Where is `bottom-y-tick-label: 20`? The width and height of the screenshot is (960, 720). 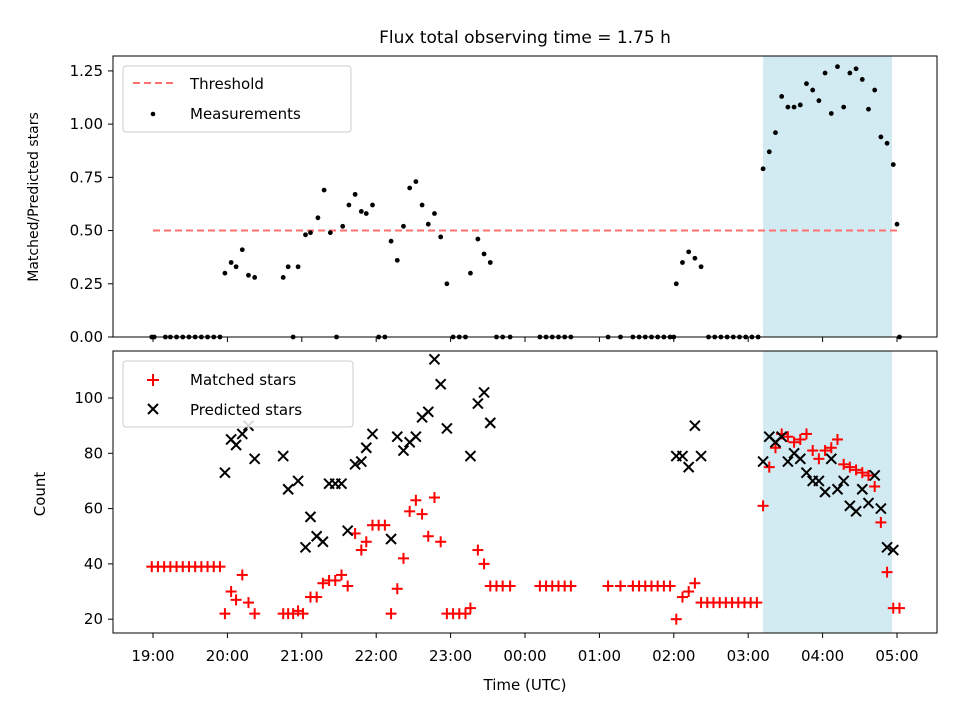 bottom-y-tick-label: 20 is located at coordinates (93, 619).